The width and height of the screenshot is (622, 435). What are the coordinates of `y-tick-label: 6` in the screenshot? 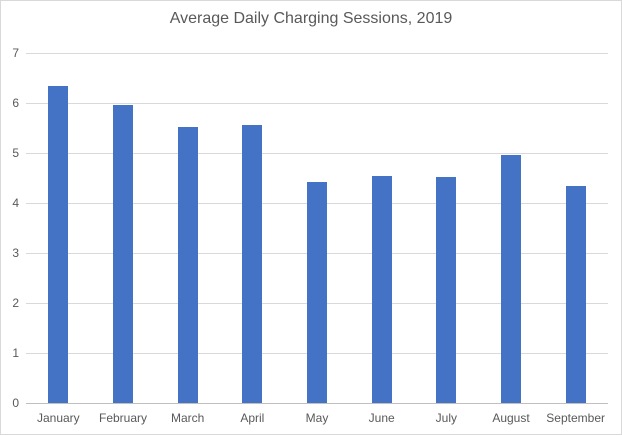 It's located at (15, 103).